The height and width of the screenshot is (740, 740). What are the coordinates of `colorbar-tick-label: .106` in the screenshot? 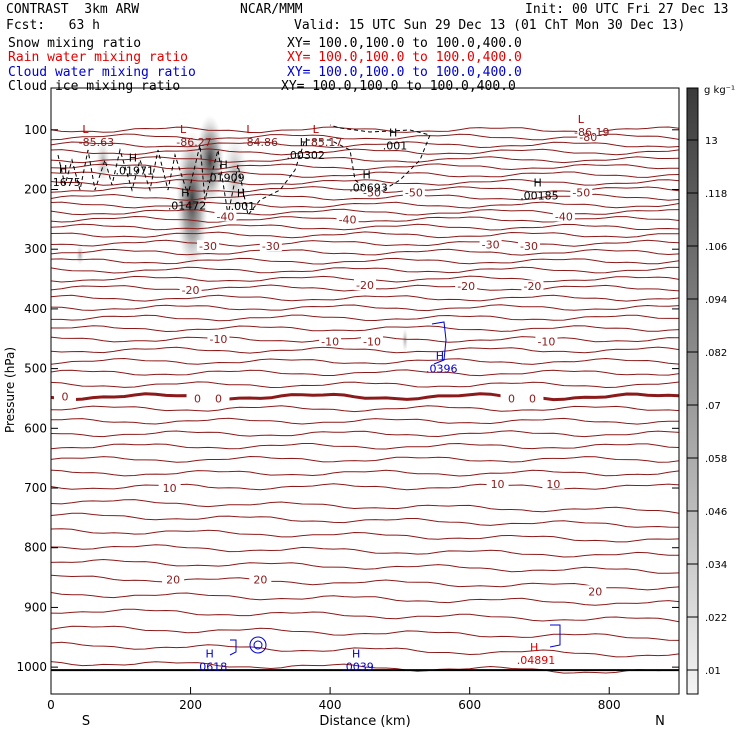 It's located at (716, 247).